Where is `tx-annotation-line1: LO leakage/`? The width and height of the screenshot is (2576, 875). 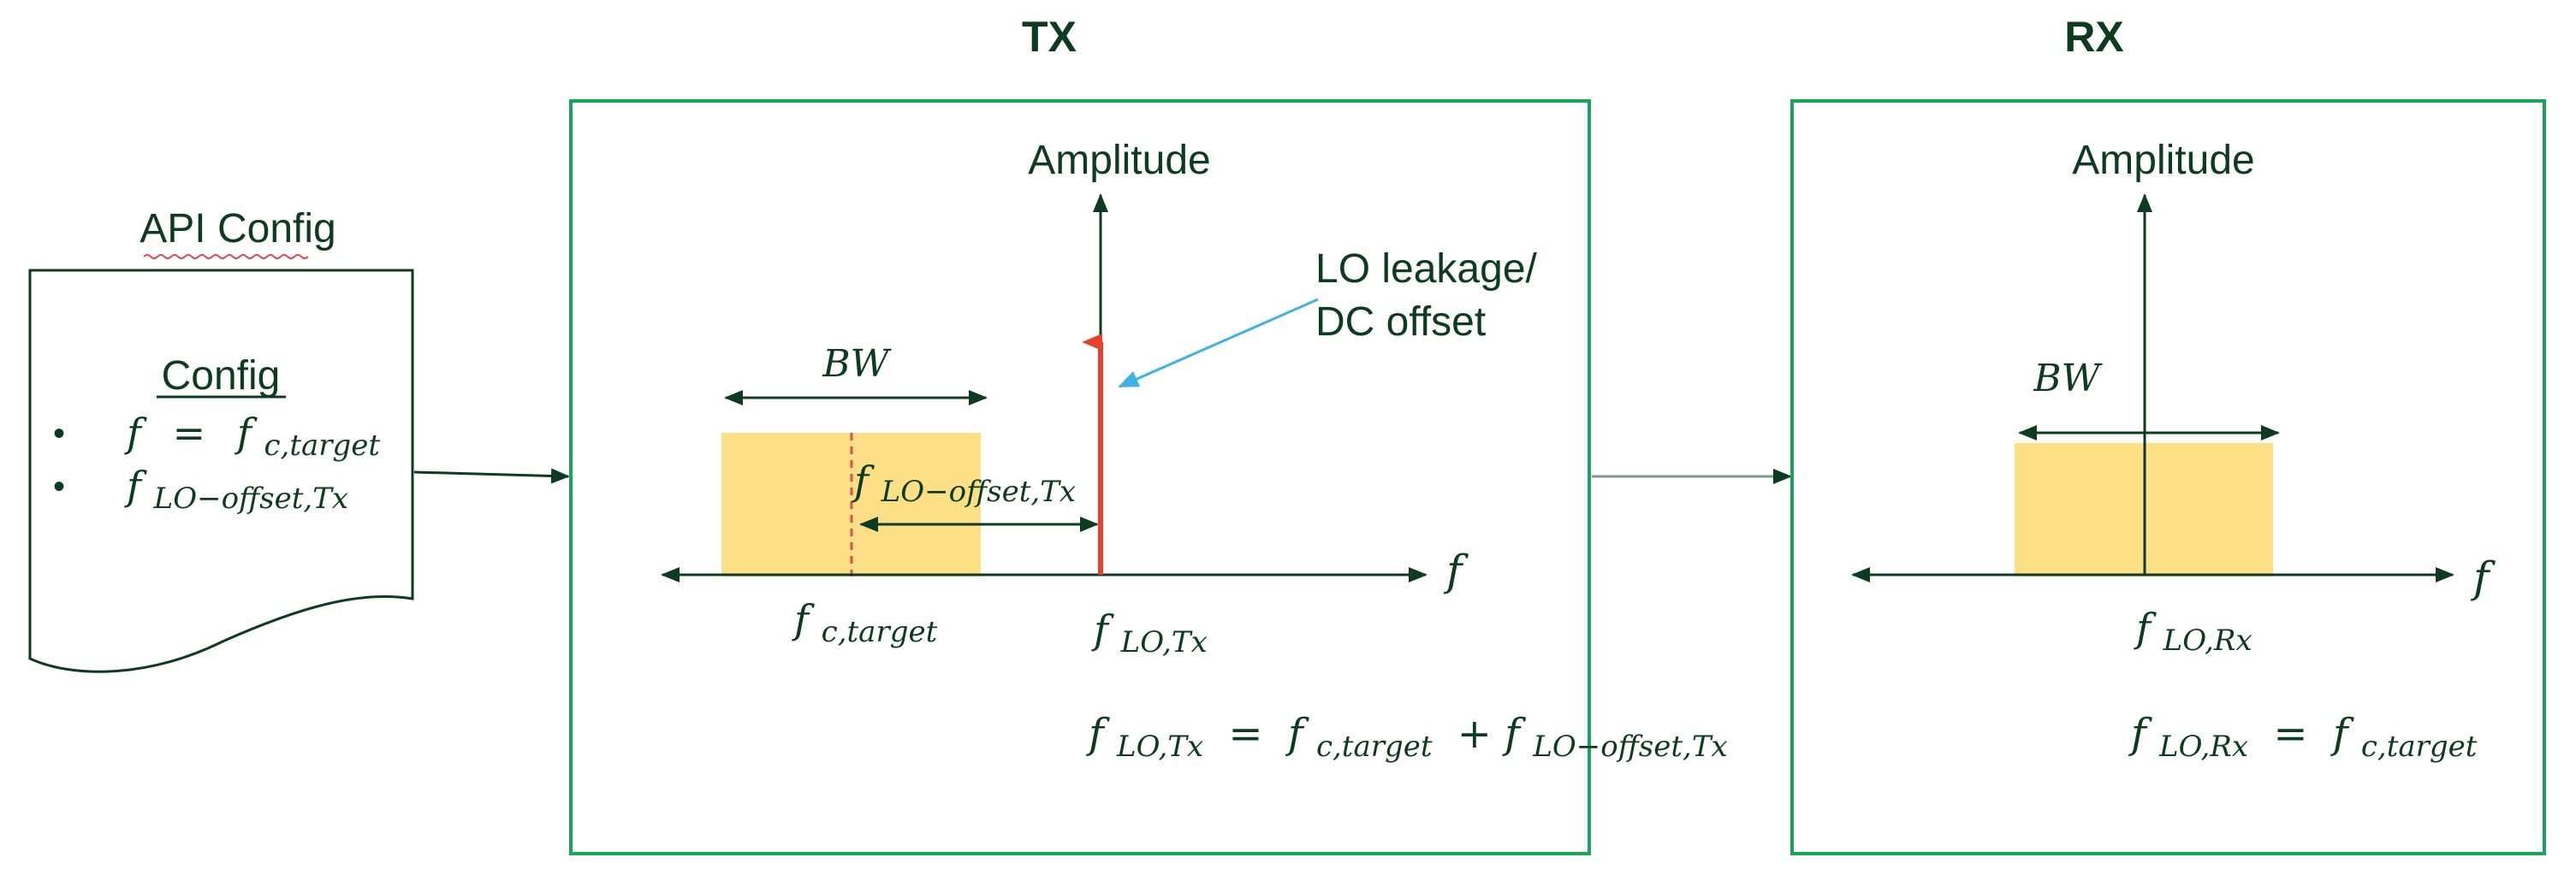 tx-annotation-line1: LO leakage/ is located at coordinates (1426, 269).